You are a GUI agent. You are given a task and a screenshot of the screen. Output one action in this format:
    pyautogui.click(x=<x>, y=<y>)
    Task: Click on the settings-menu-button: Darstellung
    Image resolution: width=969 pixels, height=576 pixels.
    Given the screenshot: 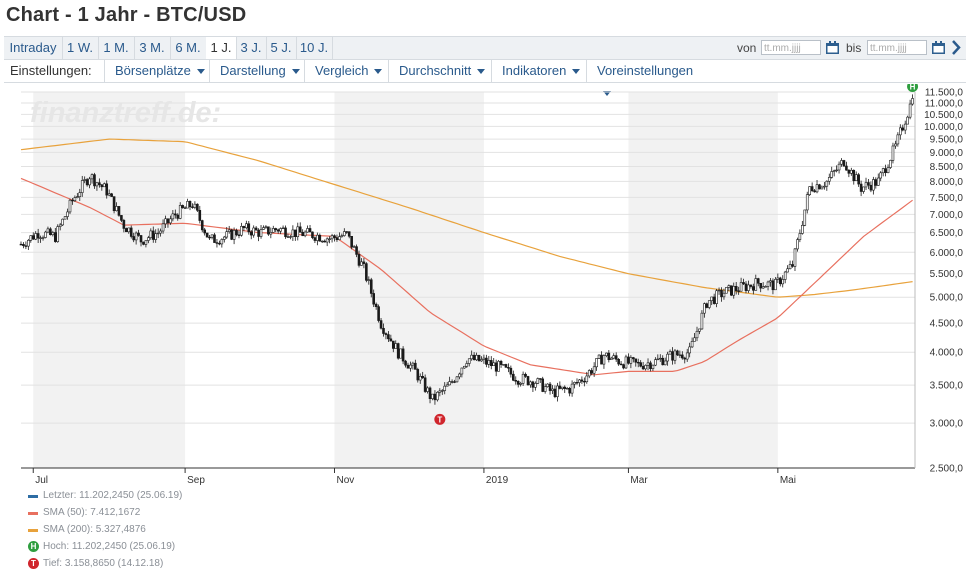 What is the action you would take?
    pyautogui.click(x=256, y=71)
    